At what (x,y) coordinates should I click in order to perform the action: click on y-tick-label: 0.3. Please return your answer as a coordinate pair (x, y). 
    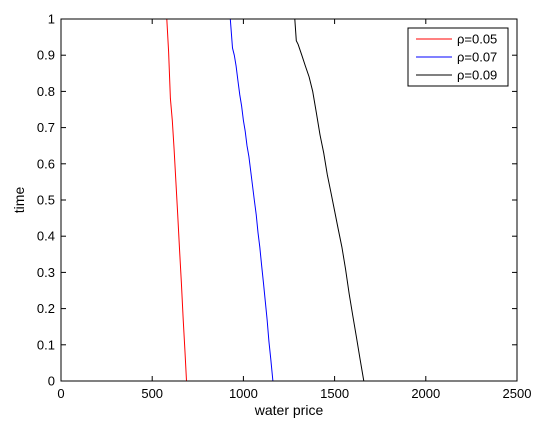
    Looking at the image, I should click on (46, 272).